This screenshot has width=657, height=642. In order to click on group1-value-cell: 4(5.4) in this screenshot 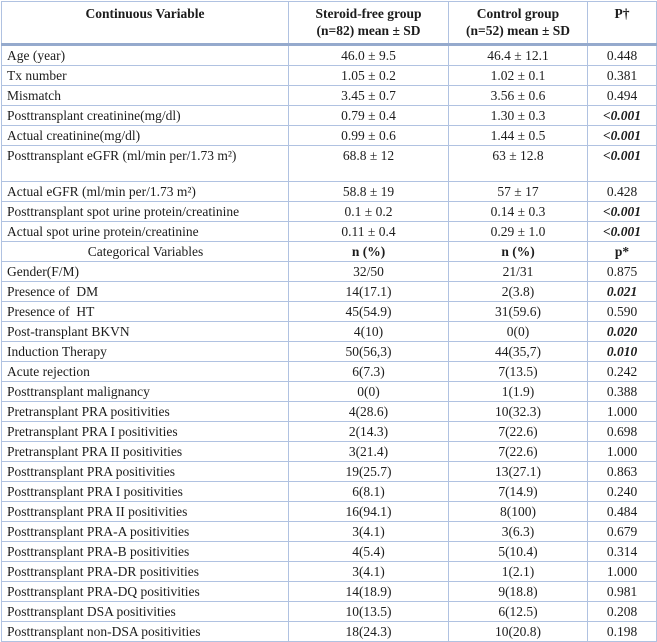, I will do `click(368, 551)`.